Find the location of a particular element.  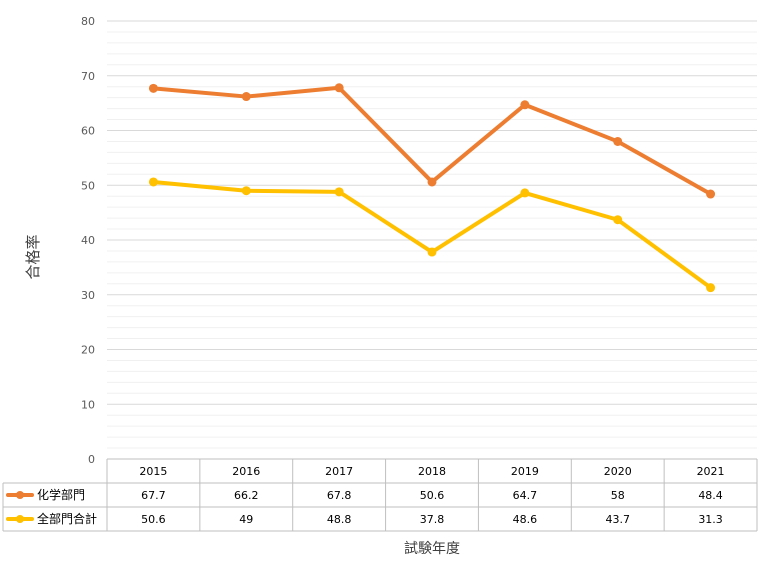

data-table-cell: 67.7 is located at coordinates (153, 495).